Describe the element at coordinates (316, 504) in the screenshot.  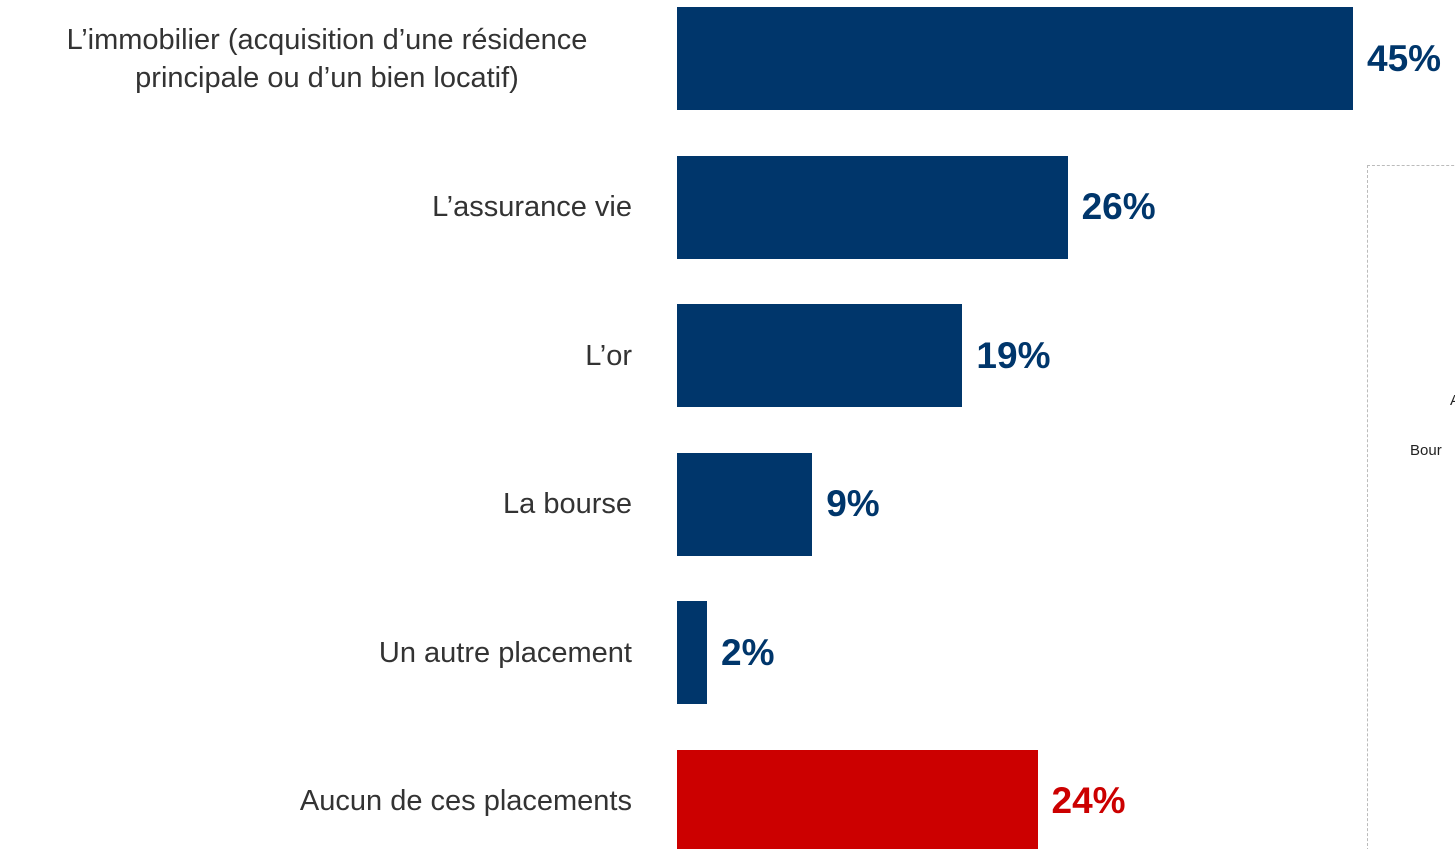
I see `category-label: La bourse` at that location.